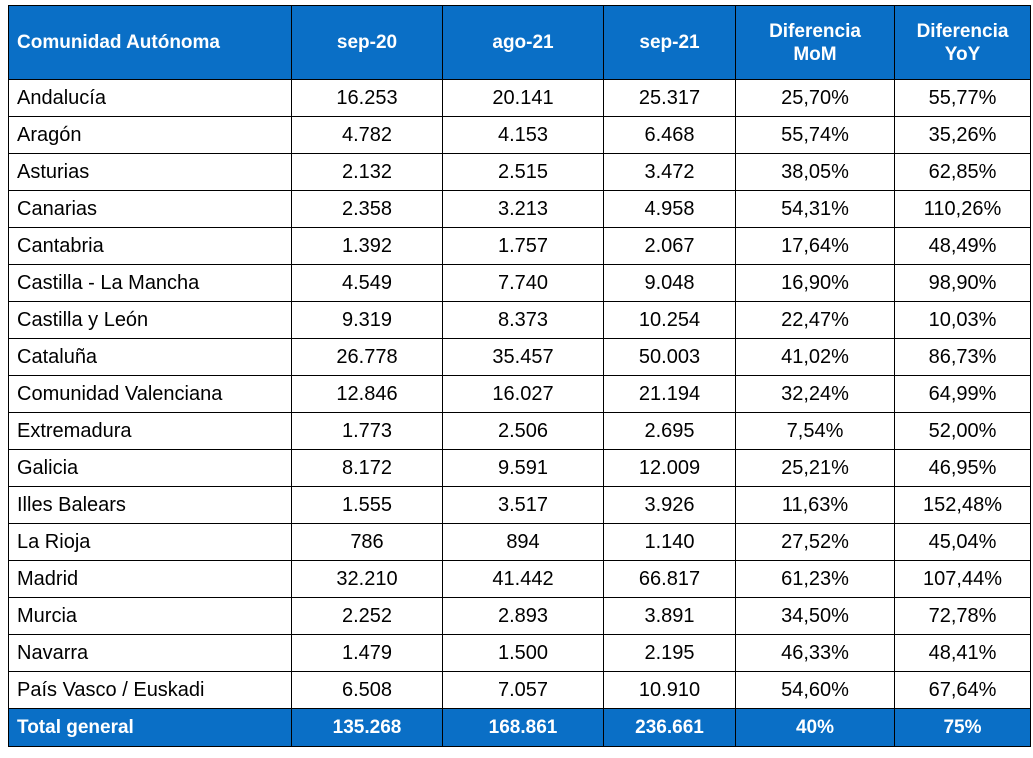 The image size is (1033, 758). Describe the element at coordinates (150, 616) in the screenshot. I see `table-cell: Murcia` at that location.